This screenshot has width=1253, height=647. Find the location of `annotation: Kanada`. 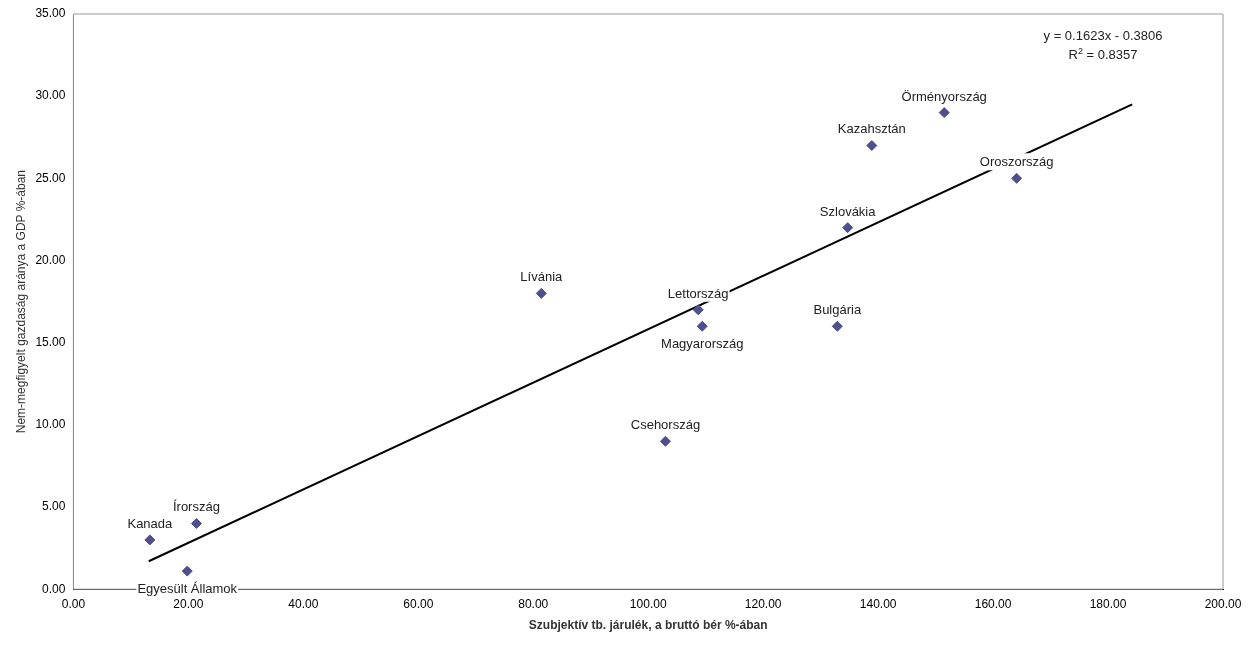

annotation: Kanada is located at coordinates (150, 523).